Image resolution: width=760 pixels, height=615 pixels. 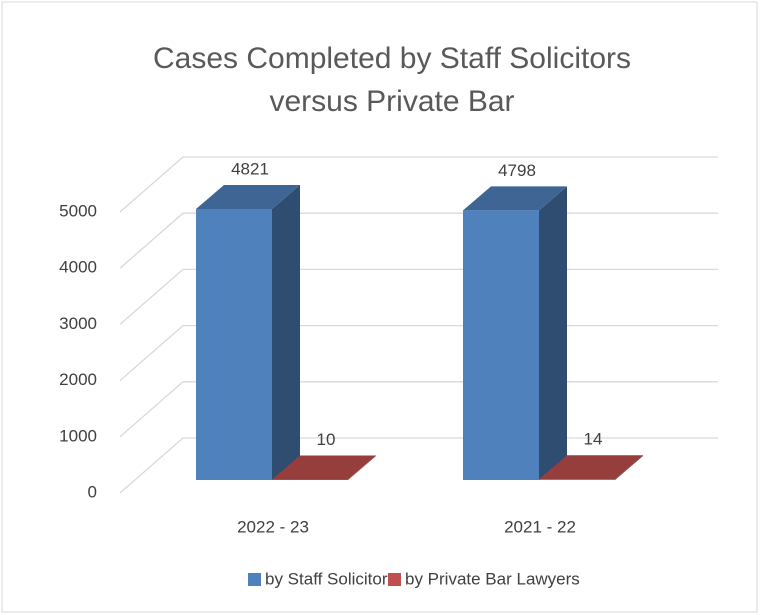 I want to click on x-tick-label: 2022 - 23, so click(x=273, y=526).